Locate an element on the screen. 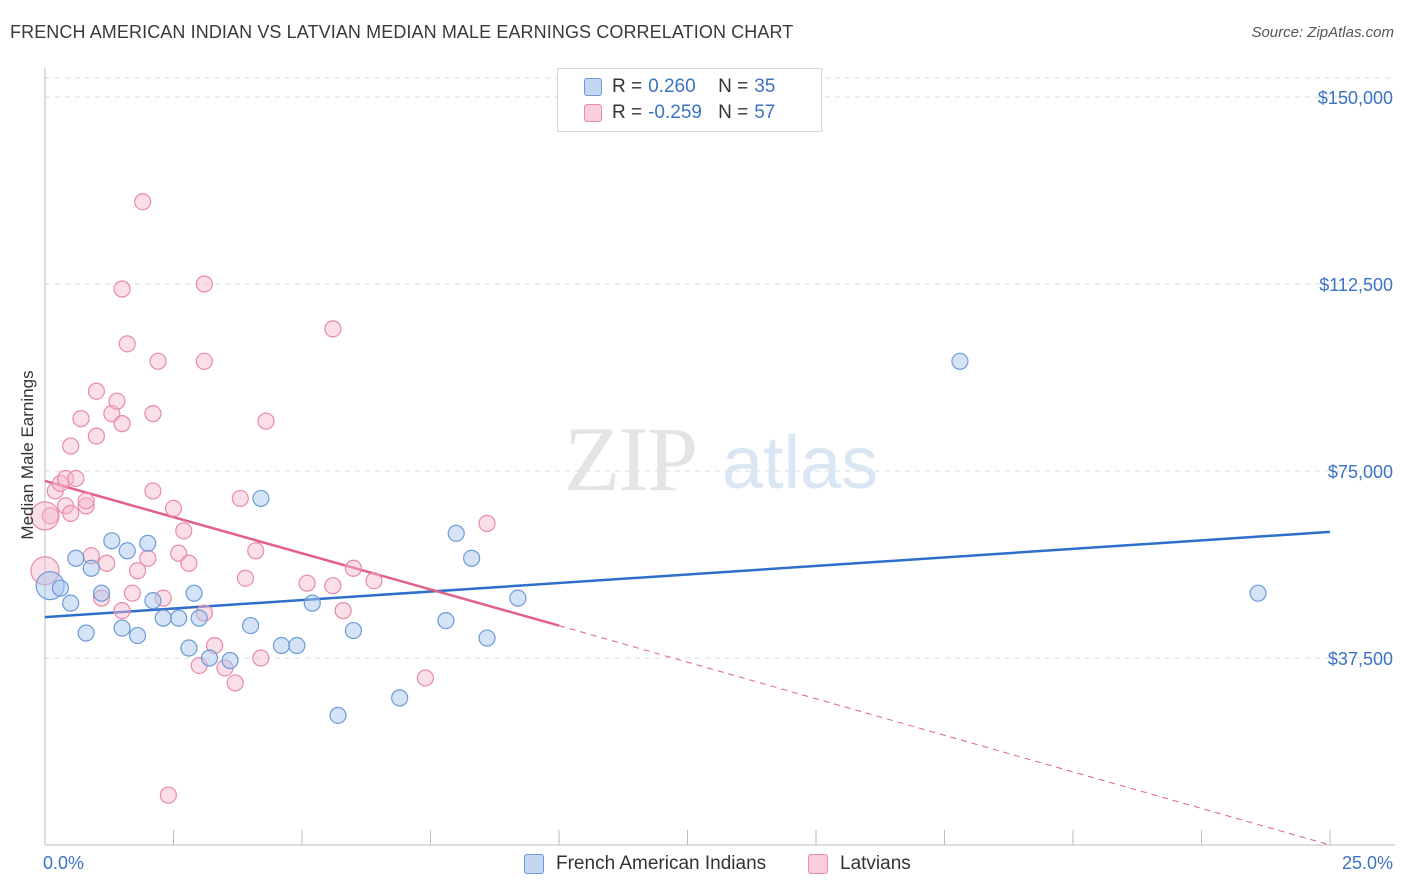  source-label: Source: ZipAtlas.com is located at coordinates (1322, 32).